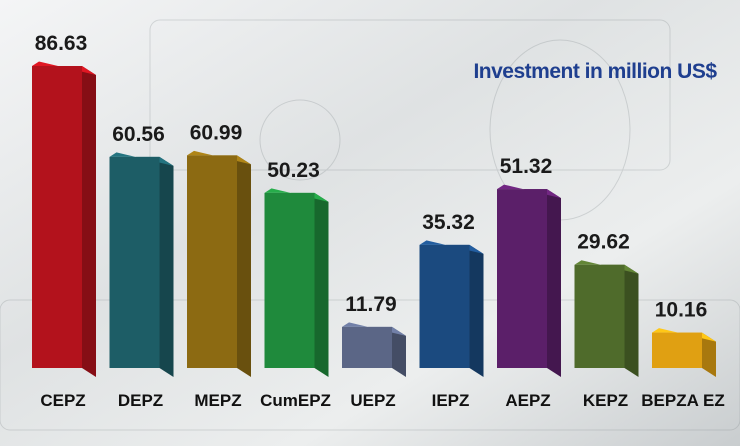  Describe the element at coordinates (138, 134) in the screenshot. I see `value-label: 60.56` at that location.